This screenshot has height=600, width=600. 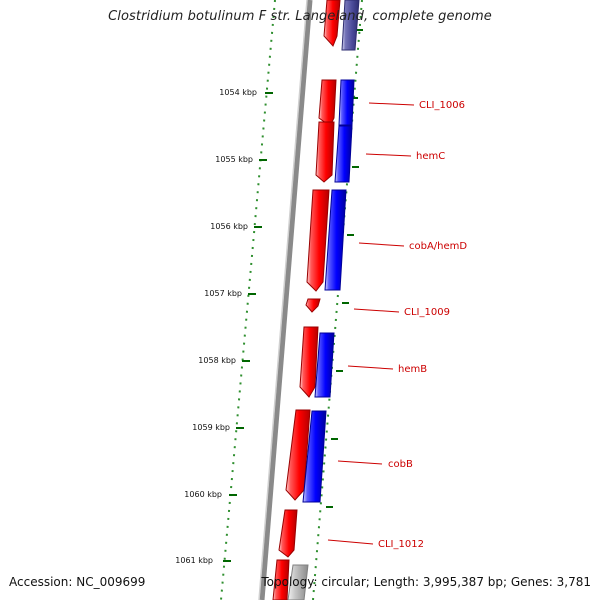 What do you see at coordinates (234, 159) in the screenshot?
I see `tick-label-1055: 1055 kbp` at bounding box center [234, 159].